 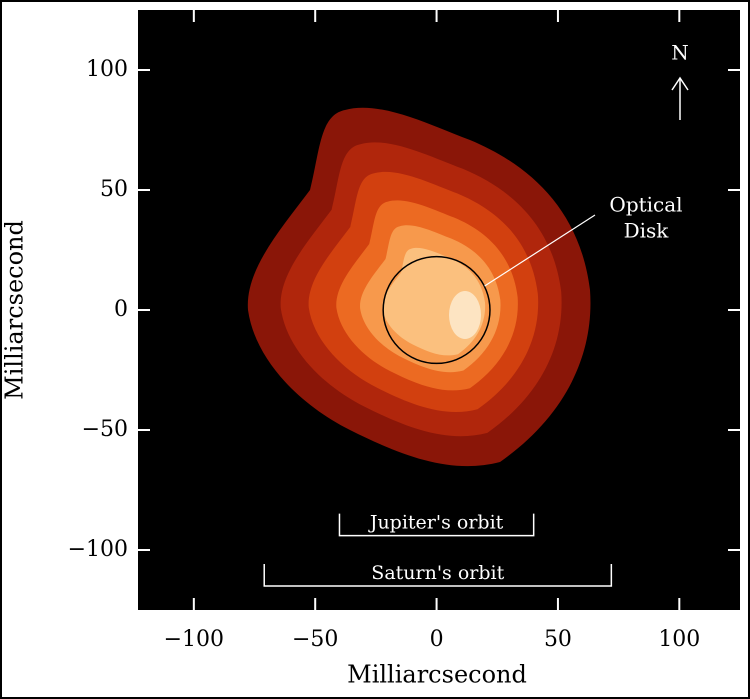 I want to click on x-tick-label: −50, so click(x=315, y=639).